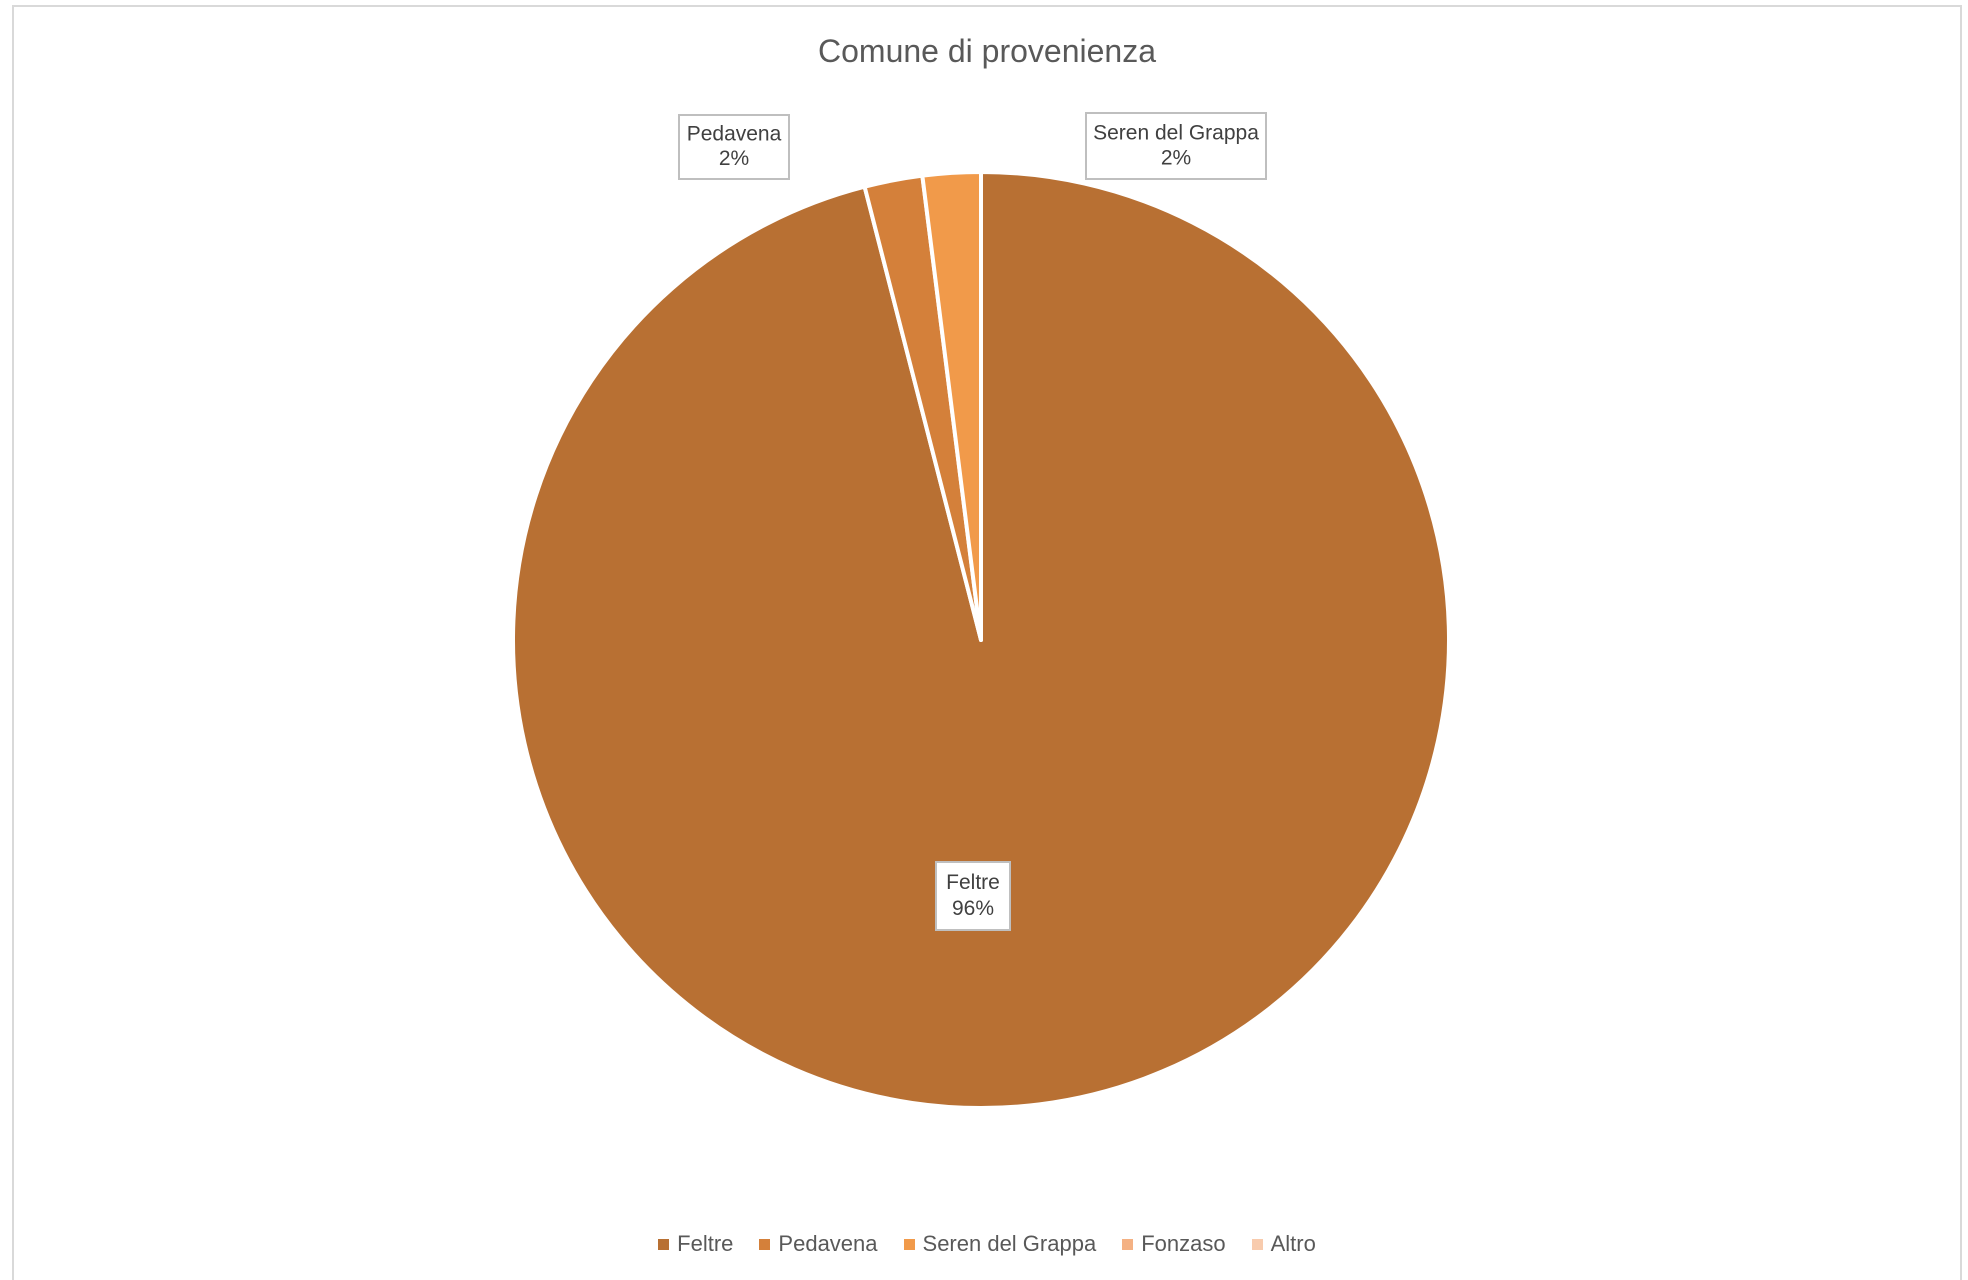  Describe the element at coordinates (734, 134) in the screenshot. I see `data-label-name-pedavena: Pedavena` at that location.